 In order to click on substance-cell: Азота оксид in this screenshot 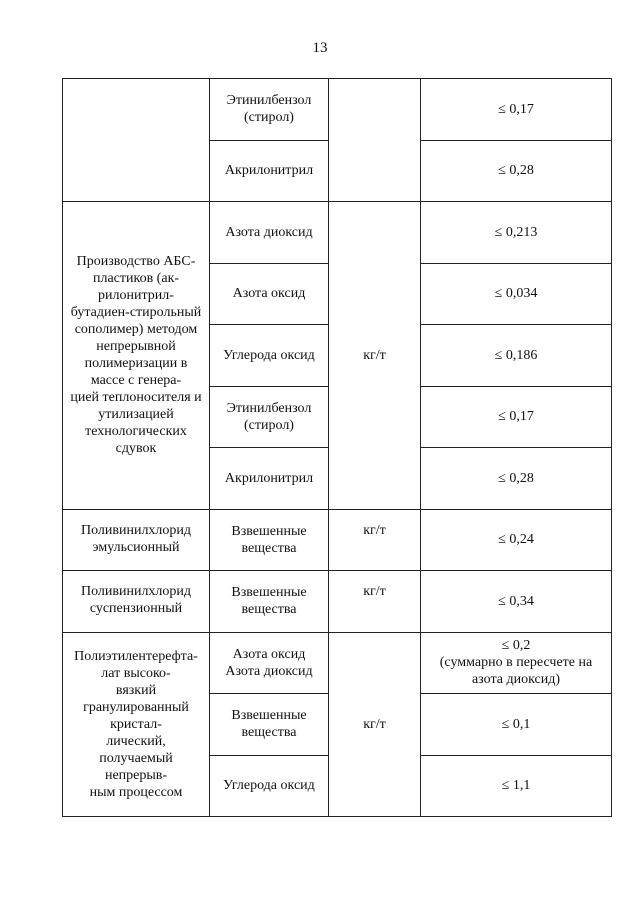, I will do `click(269, 293)`.